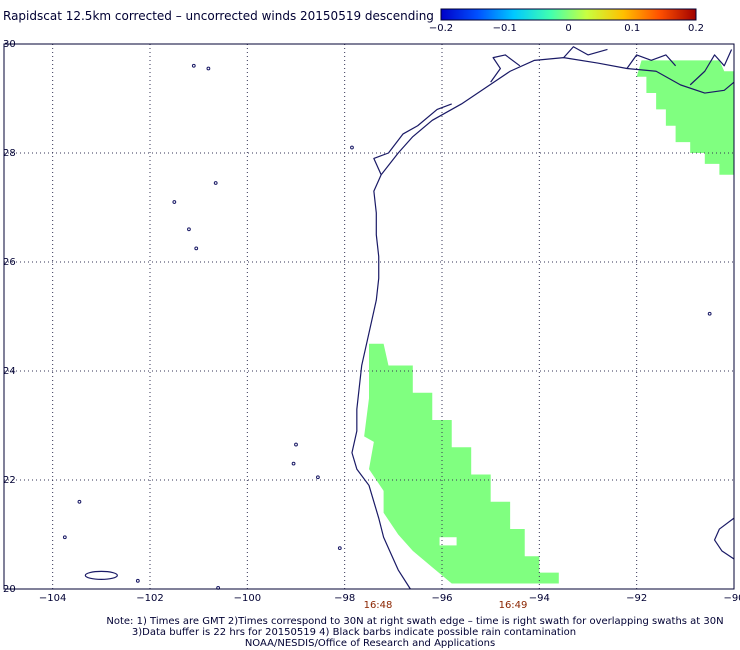 The image size is (740, 650). What do you see at coordinates (441, 28) in the screenshot?
I see `colorbar-tick-label: −0.2` at bounding box center [441, 28].